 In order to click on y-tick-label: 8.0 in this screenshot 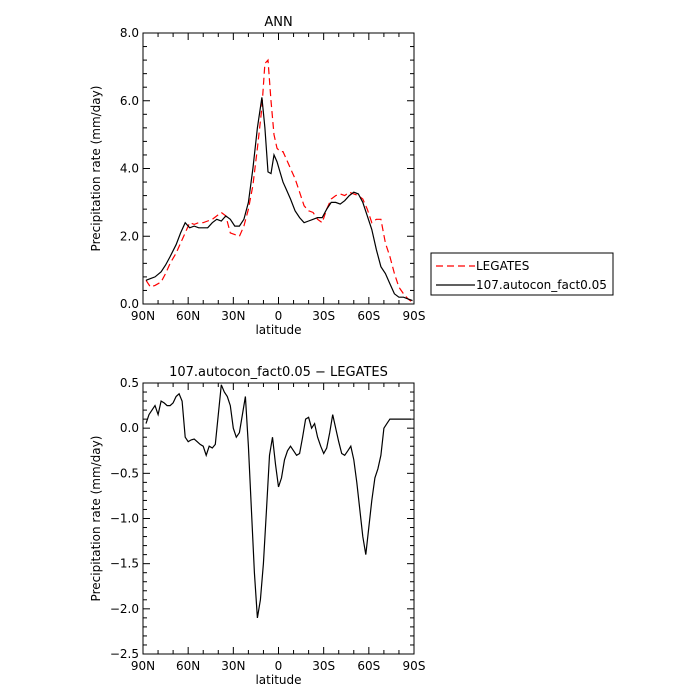, I will do `click(129, 33)`.